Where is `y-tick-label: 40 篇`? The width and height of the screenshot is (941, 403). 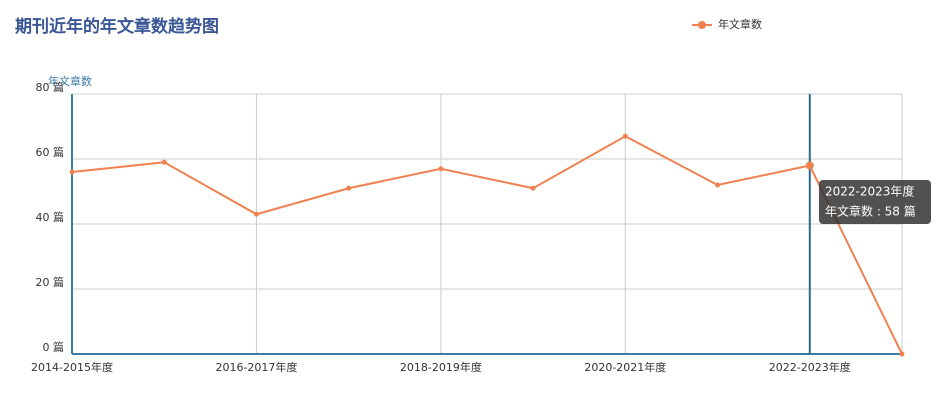 y-tick-label: 40 篇 is located at coordinates (50, 217).